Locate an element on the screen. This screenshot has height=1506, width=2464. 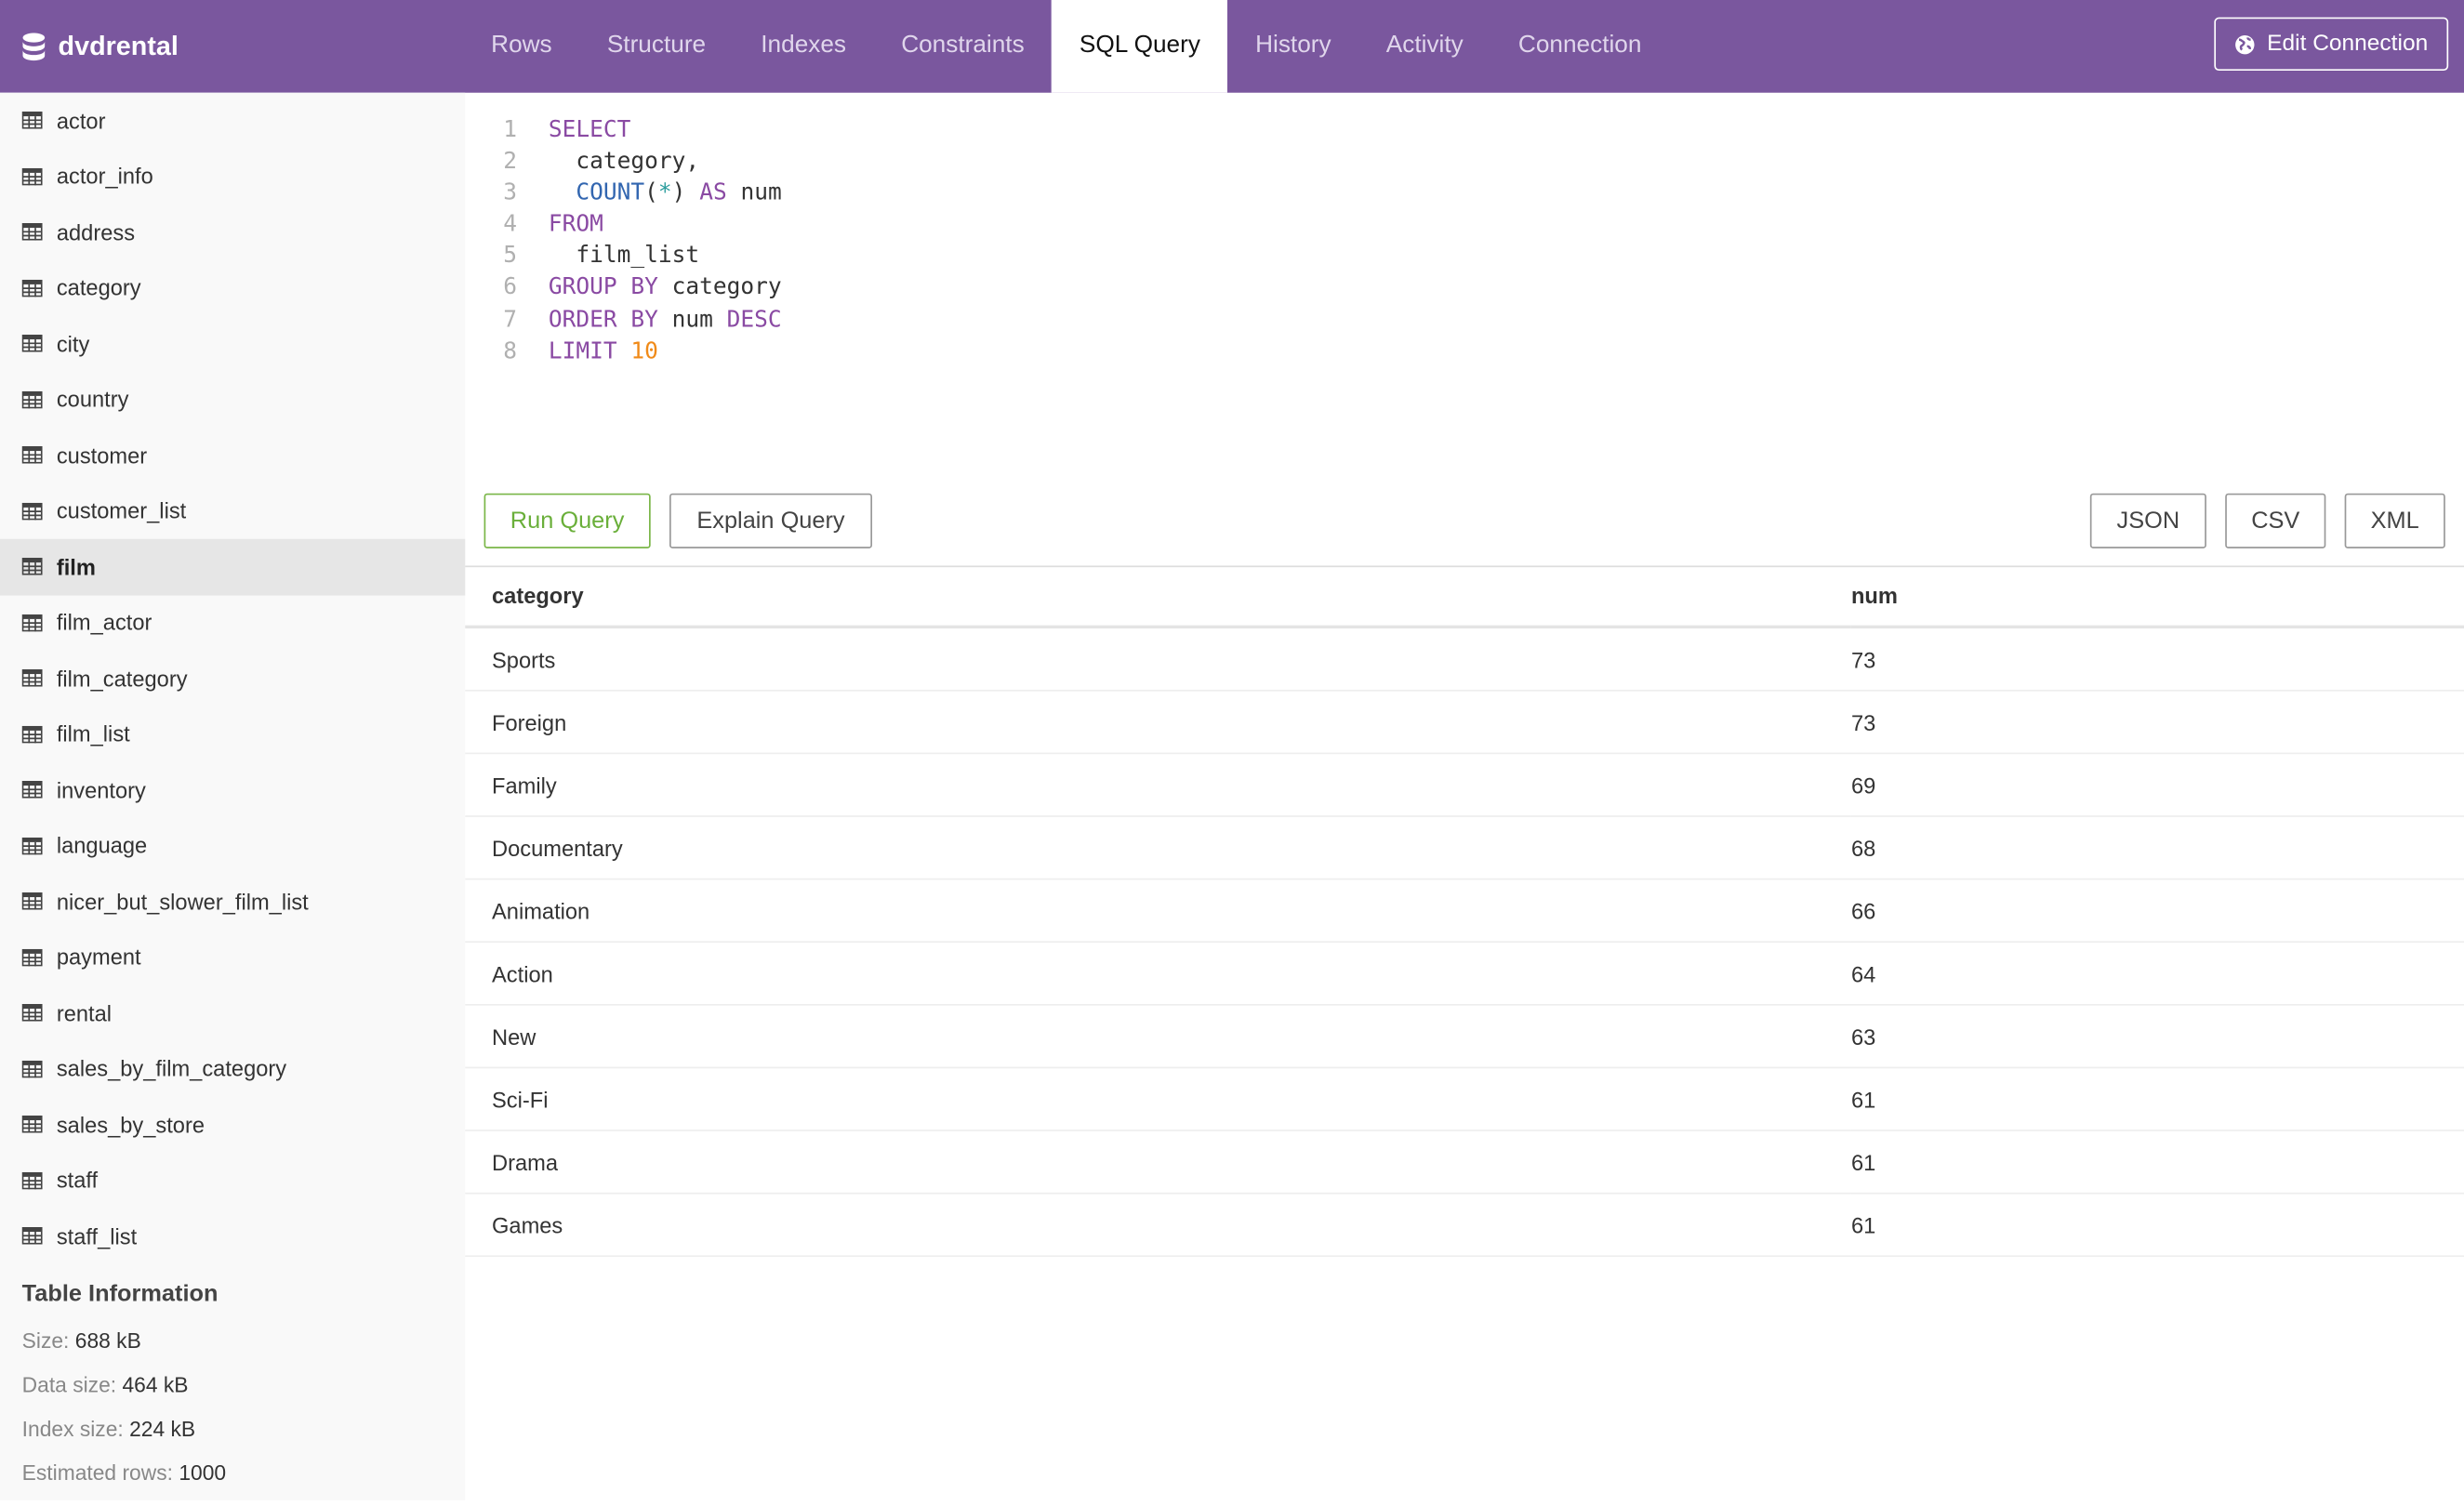
sidebar-item-country: country is located at coordinates (232, 400).